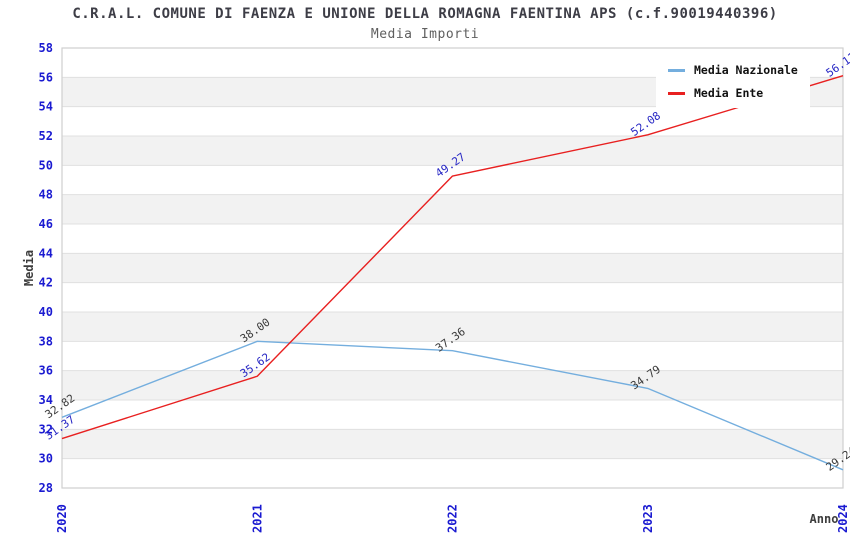 The width and height of the screenshot is (850, 550). What do you see at coordinates (676, 70) in the screenshot?
I see `legend-swatch-media-nazionale-icon` at bounding box center [676, 70].